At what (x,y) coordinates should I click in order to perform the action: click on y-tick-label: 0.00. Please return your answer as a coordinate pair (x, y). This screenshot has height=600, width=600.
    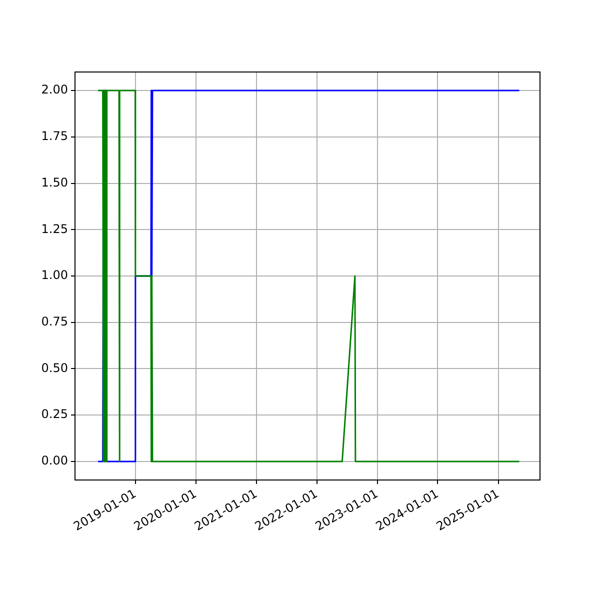
    Looking at the image, I should click on (54, 461).